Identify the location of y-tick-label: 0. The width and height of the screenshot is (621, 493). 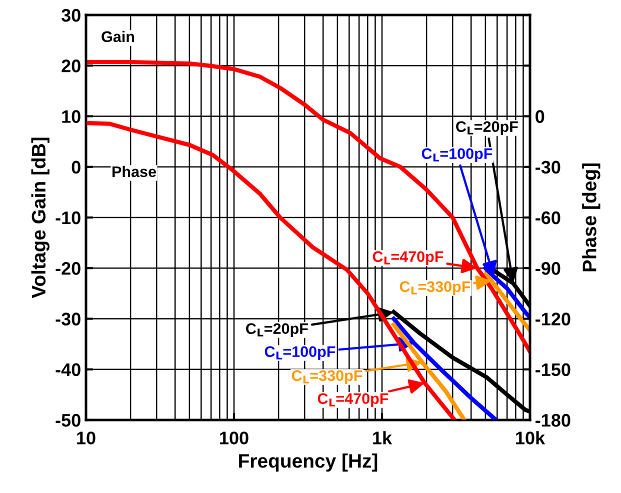
(76, 167).